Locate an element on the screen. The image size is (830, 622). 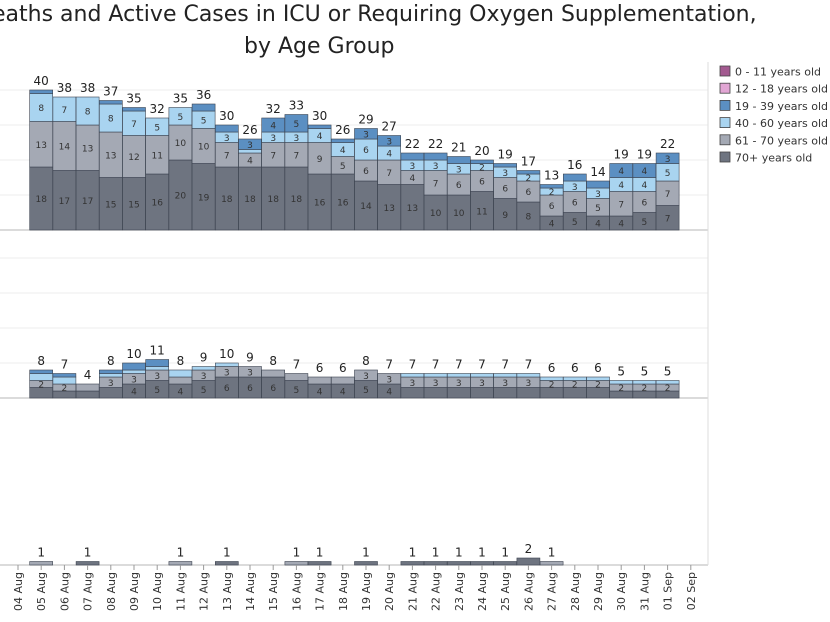
segment-value-label: 8 is located at coordinates (41, 109).